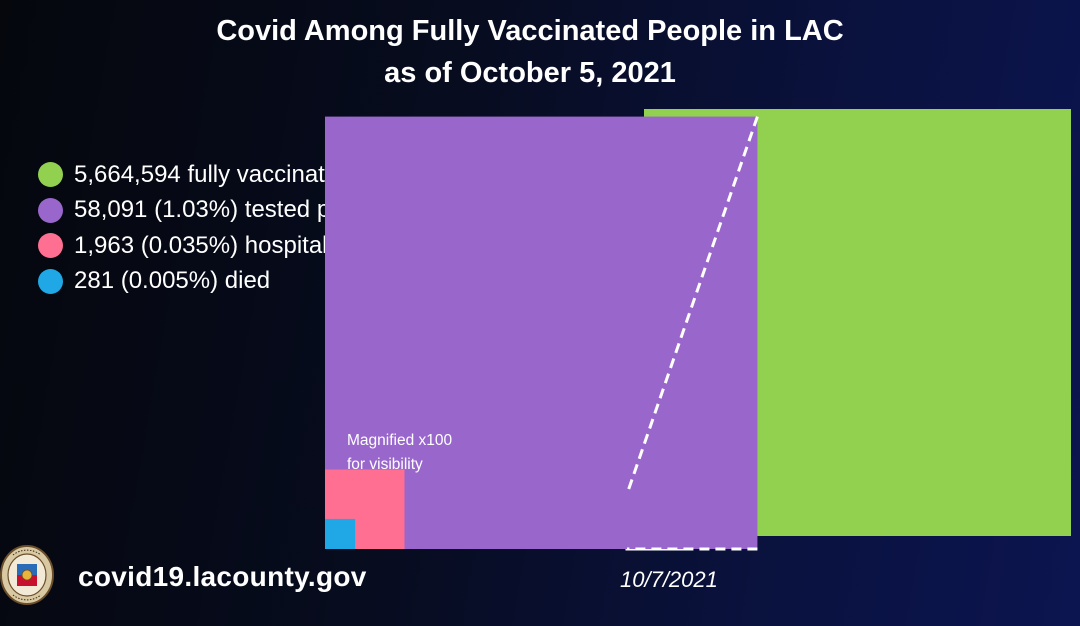 Image resolution: width=1080 pixels, height=626 pixels. What do you see at coordinates (172, 281) in the screenshot?
I see `legend-label-died: 281 (0.005%) died` at bounding box center [172, 281].